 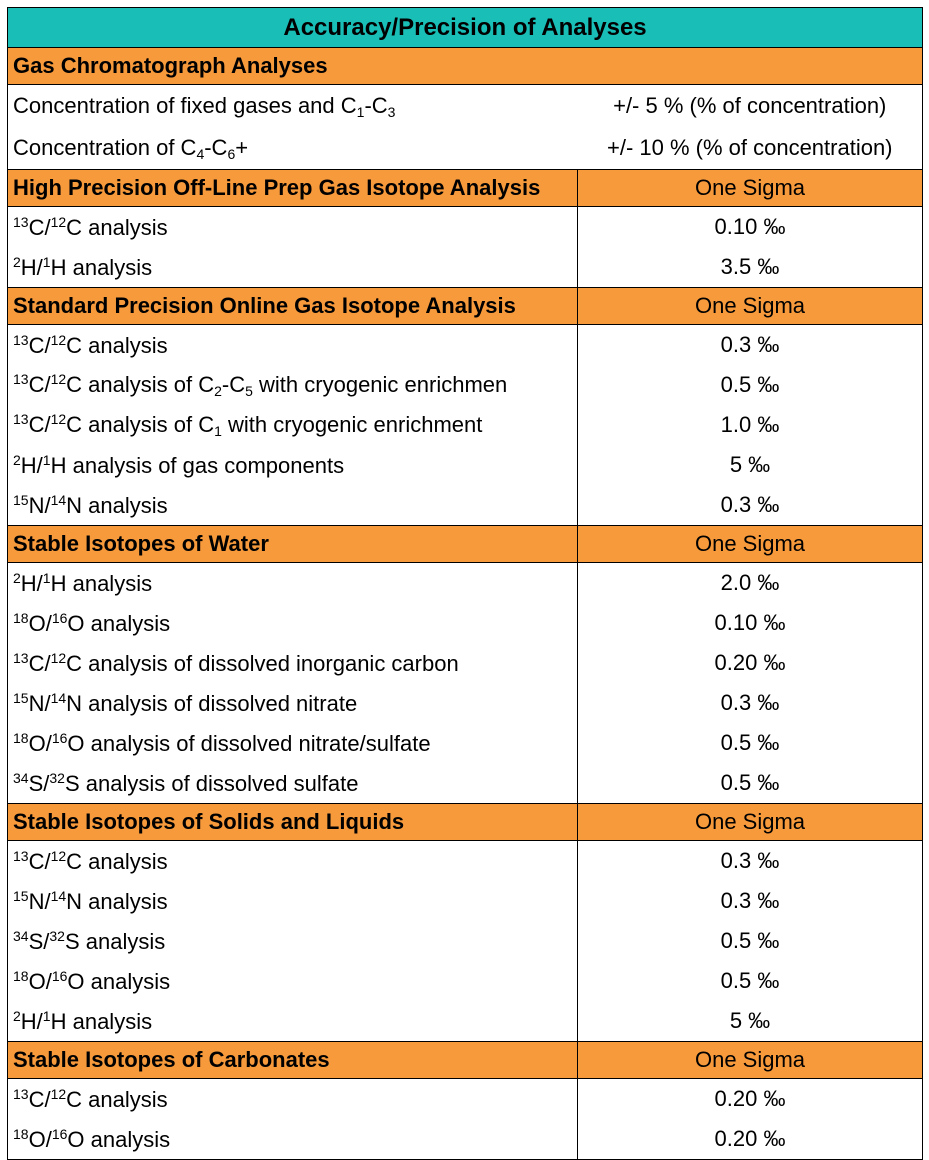 What do you see at coordinates (750, 105) in the screenshot?
I see `row-value: +/- 5 % (% of concentration)` at bounding box center [750, 105].